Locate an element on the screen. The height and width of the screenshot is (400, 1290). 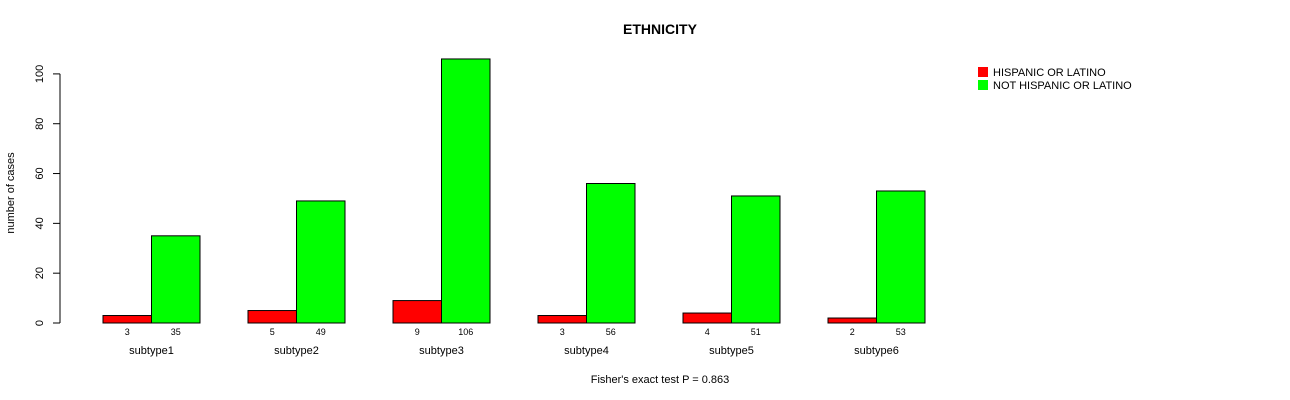
bar-subtype3-series2 is located at coordinates (466, 191).